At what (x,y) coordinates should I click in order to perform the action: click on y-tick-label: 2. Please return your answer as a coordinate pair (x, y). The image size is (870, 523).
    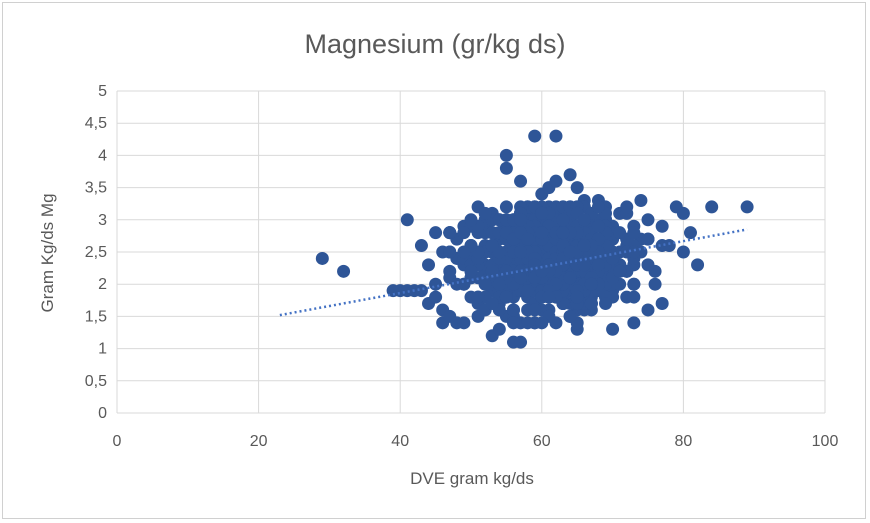
    Looking at the image, I should click on (102, 284).